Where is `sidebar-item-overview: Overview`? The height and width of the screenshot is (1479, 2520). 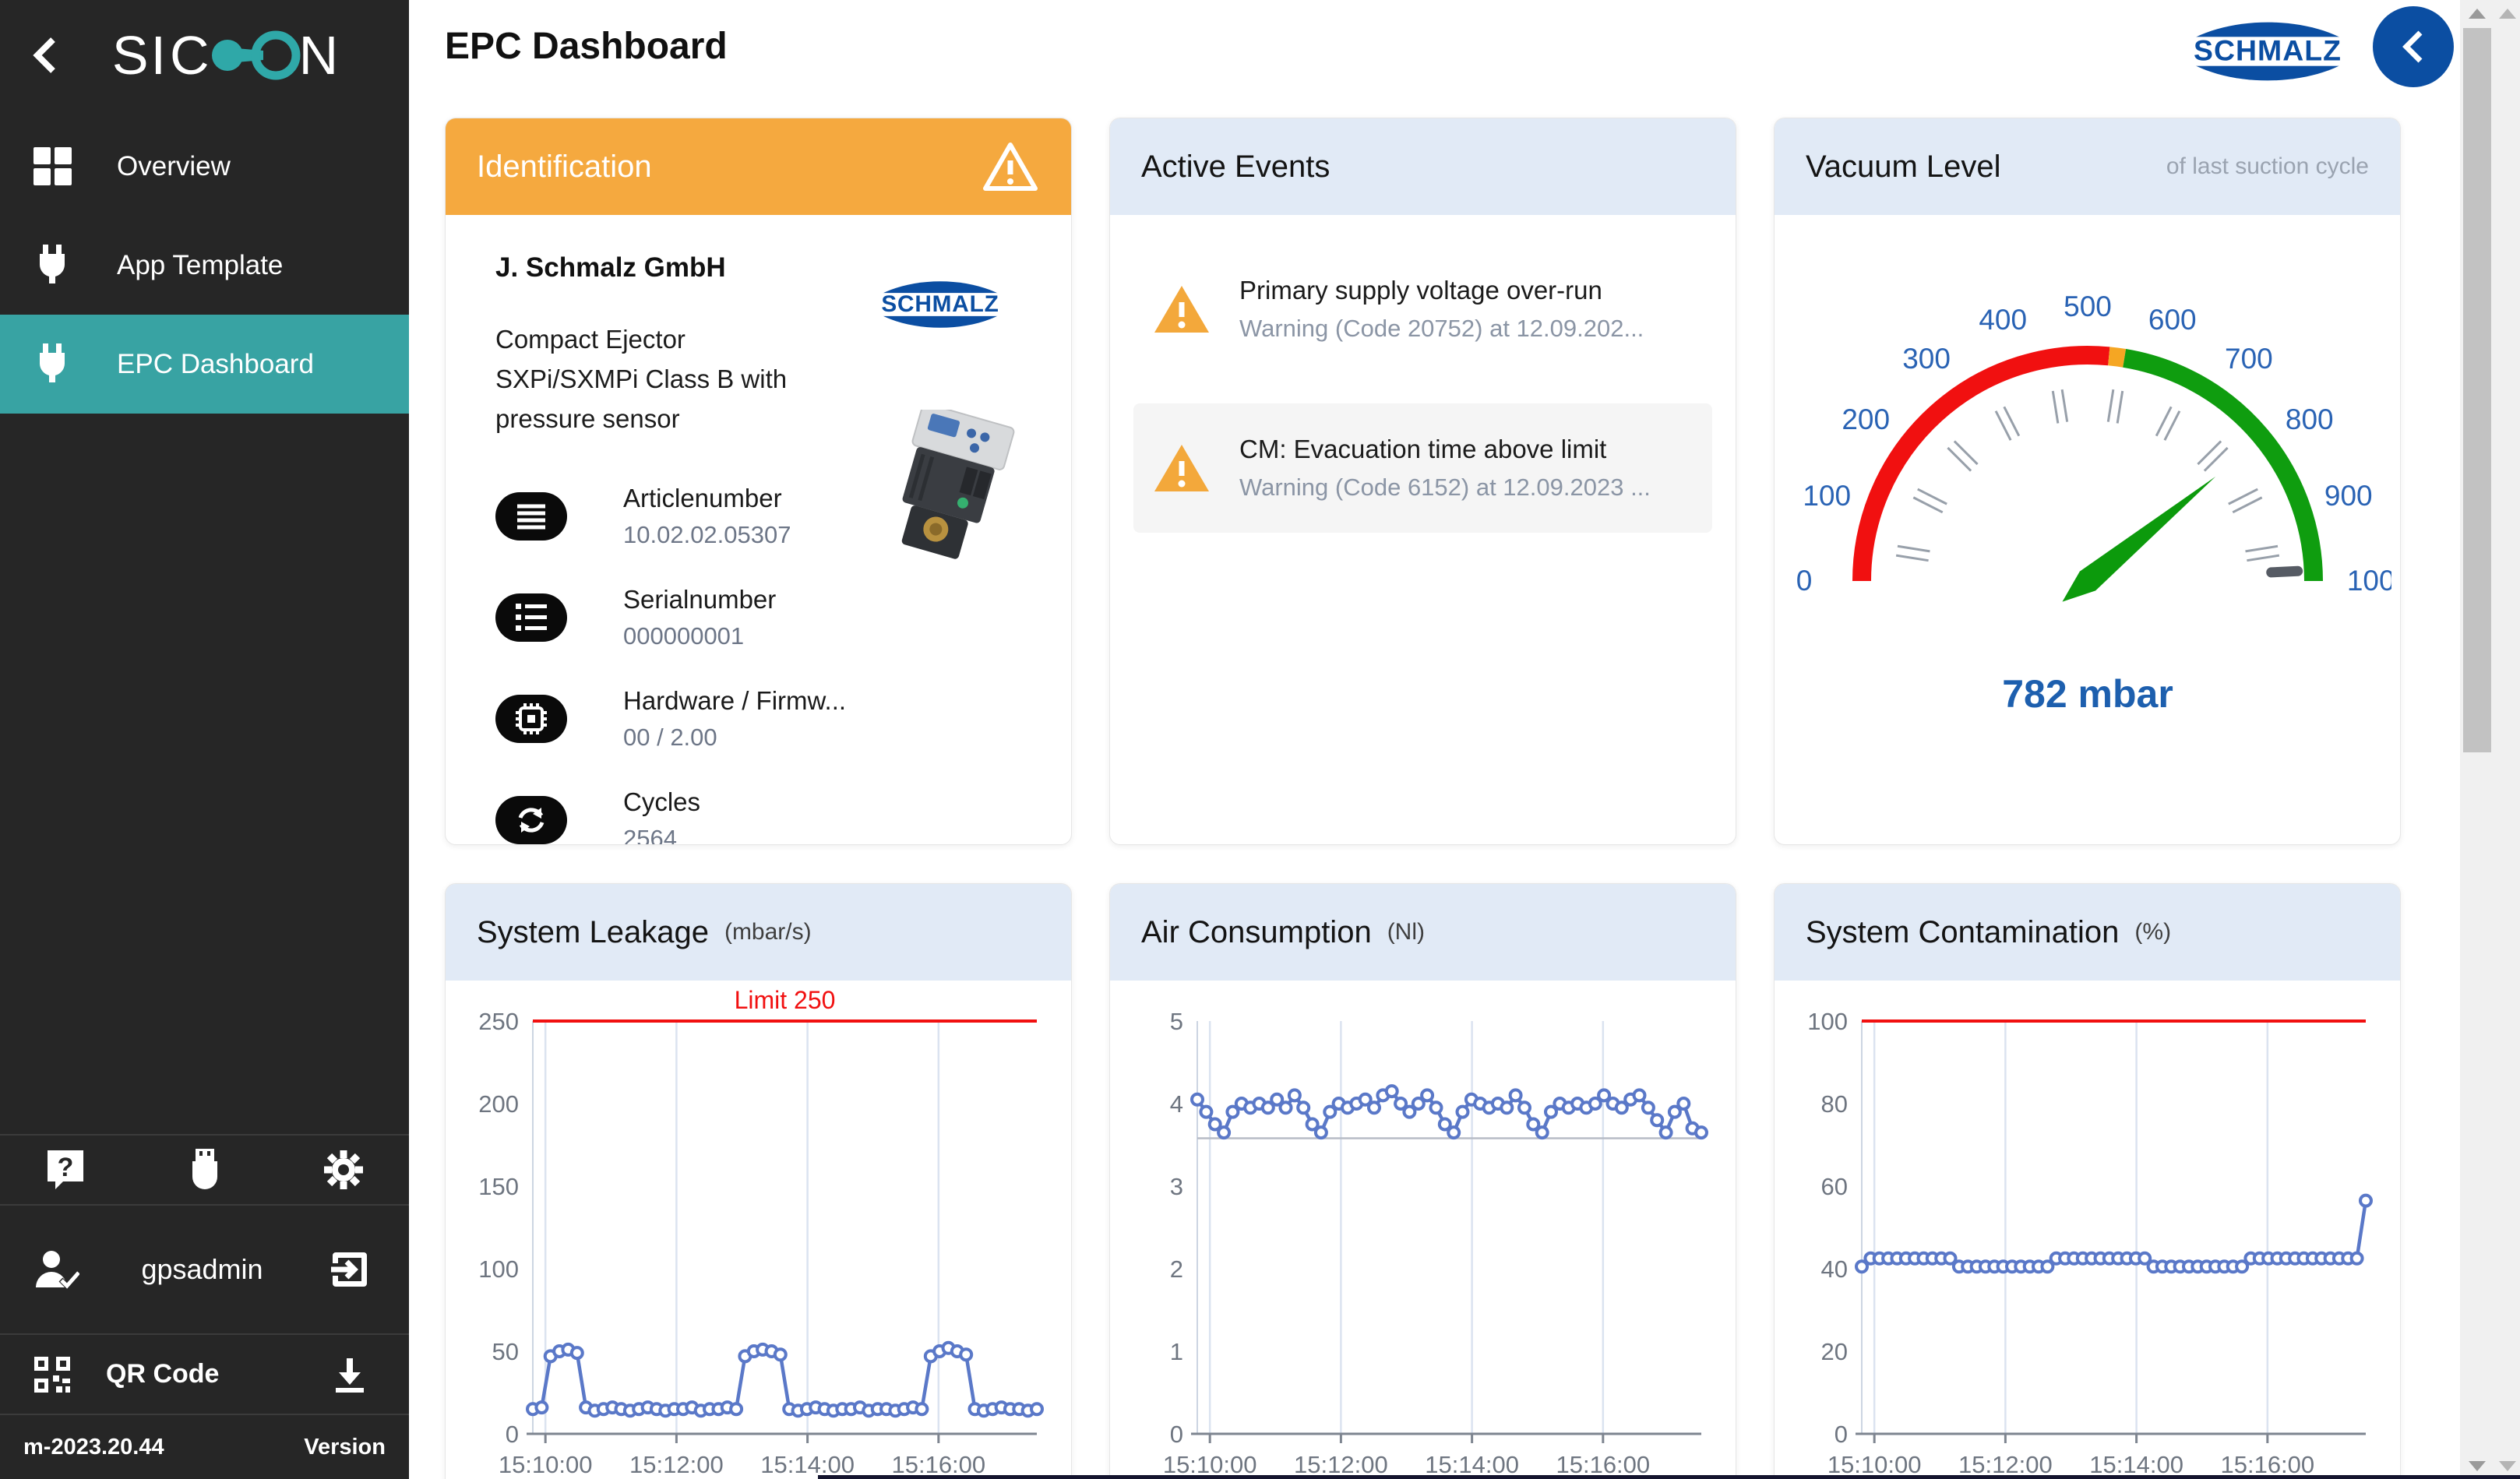 sidebar-item-overview: Overview is located at coordinates (204, 166).